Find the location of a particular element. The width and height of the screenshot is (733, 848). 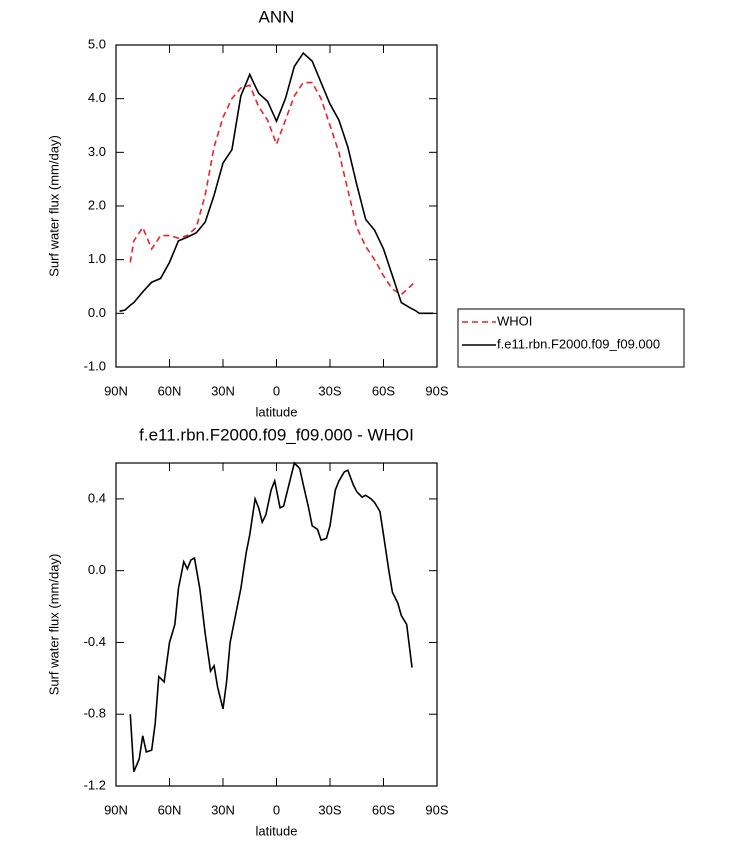

y-tick-label: 1.0 is located at coordinates (97, 258).